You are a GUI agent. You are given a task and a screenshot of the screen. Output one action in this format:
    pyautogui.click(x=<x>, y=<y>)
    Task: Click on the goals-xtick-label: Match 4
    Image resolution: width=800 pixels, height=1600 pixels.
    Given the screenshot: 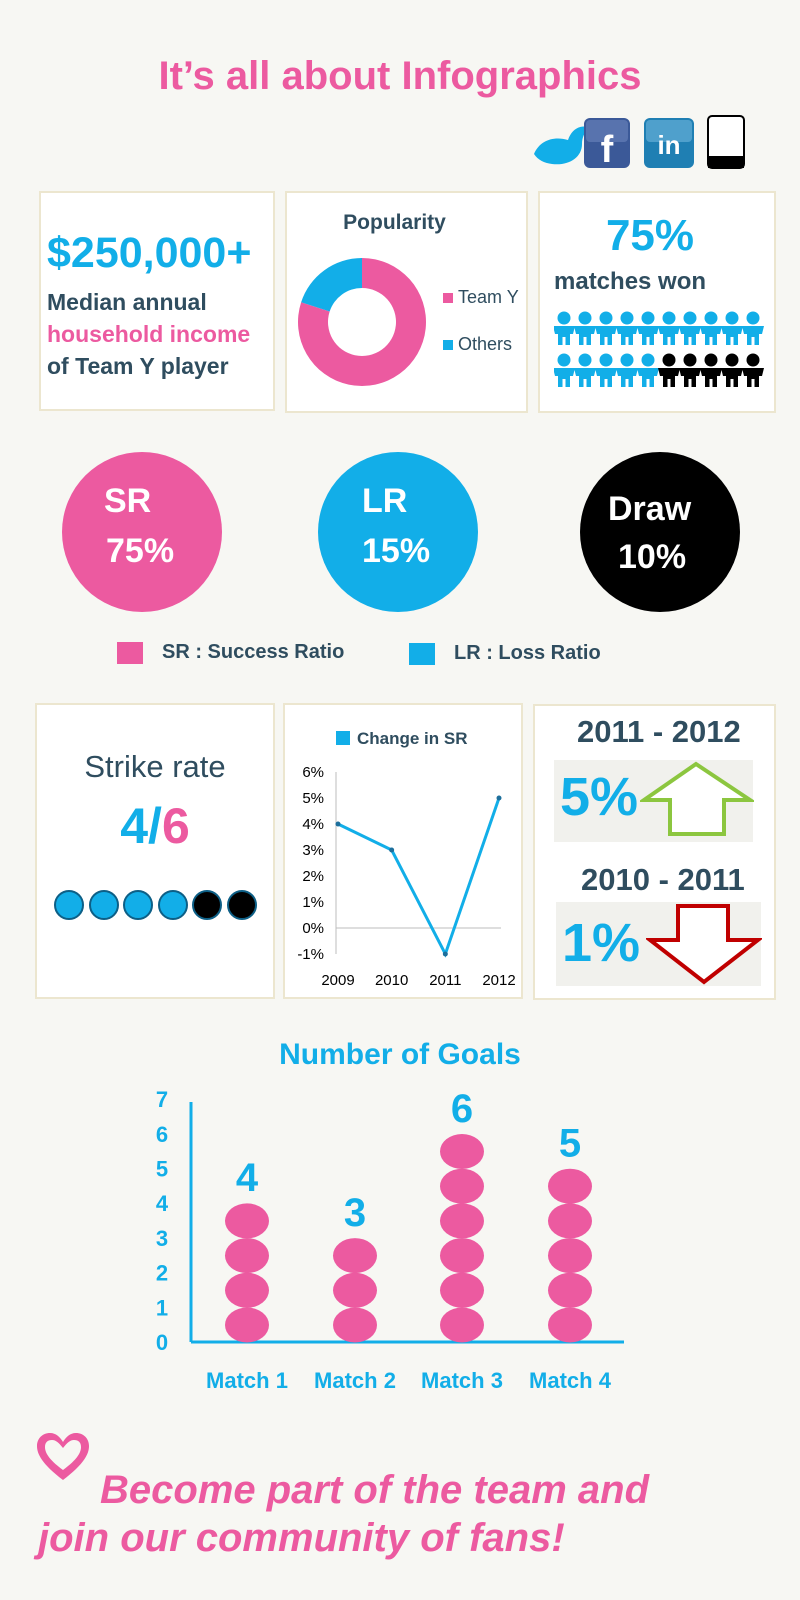 What is the action you would take?
    pyautogui.click(x=570, y=1380)
    